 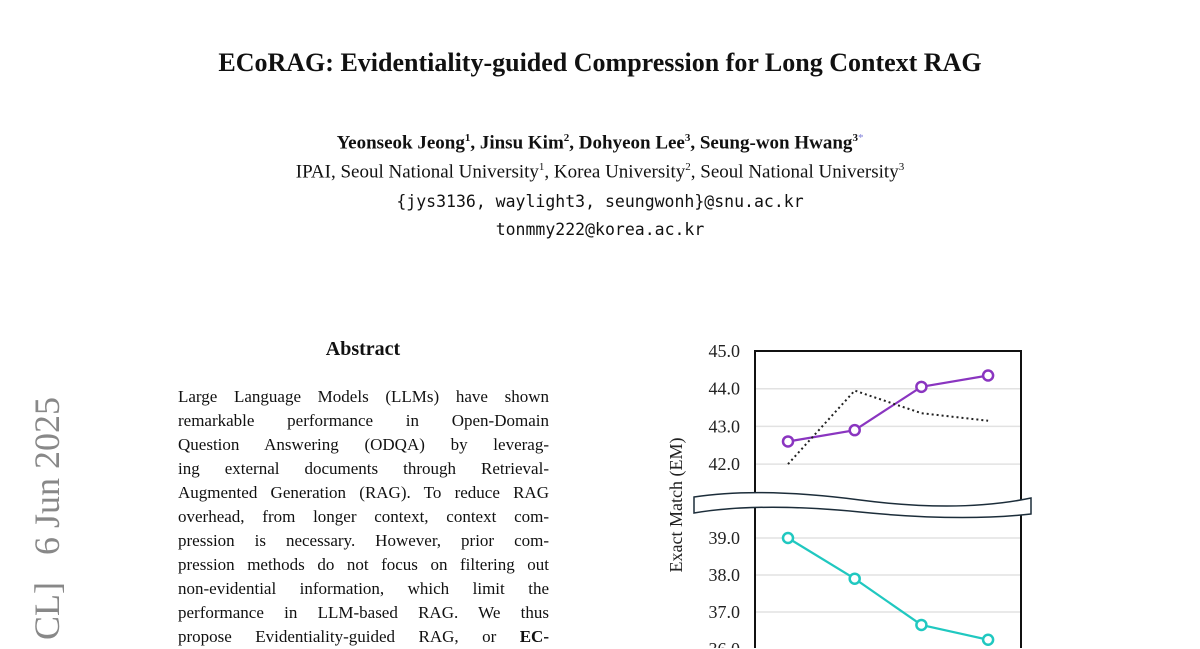 What do you see at coordinates (600, 229) in the screenshot?
I see `email-korea: tonmmy222@korea.ac.kr` at bounding box center [600, 229].